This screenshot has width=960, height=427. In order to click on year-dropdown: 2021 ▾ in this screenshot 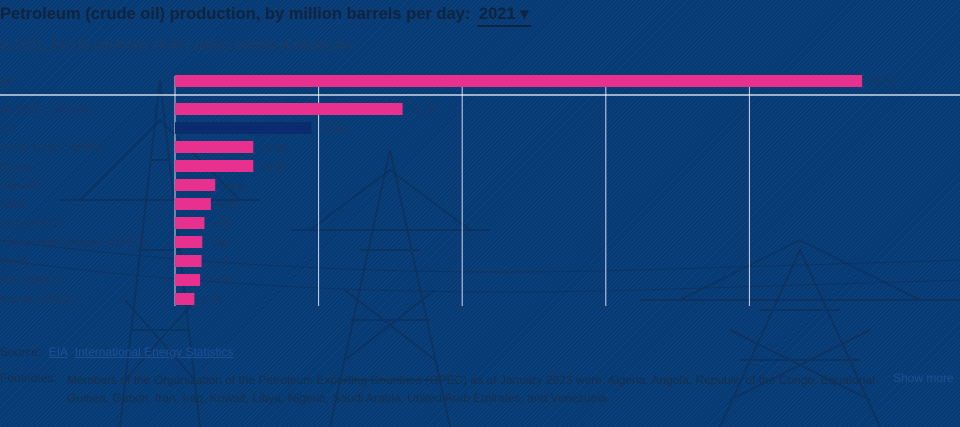, I will do `click(503, 15)`.